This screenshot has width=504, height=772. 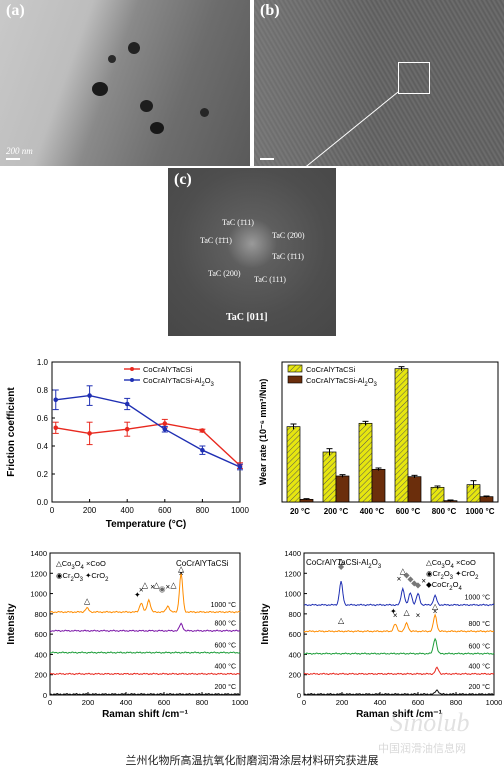 What do you see at coordinates (240, 510) in the screenshot?
I see `x-tick-label: 1000` at bounding box center [240, 510].